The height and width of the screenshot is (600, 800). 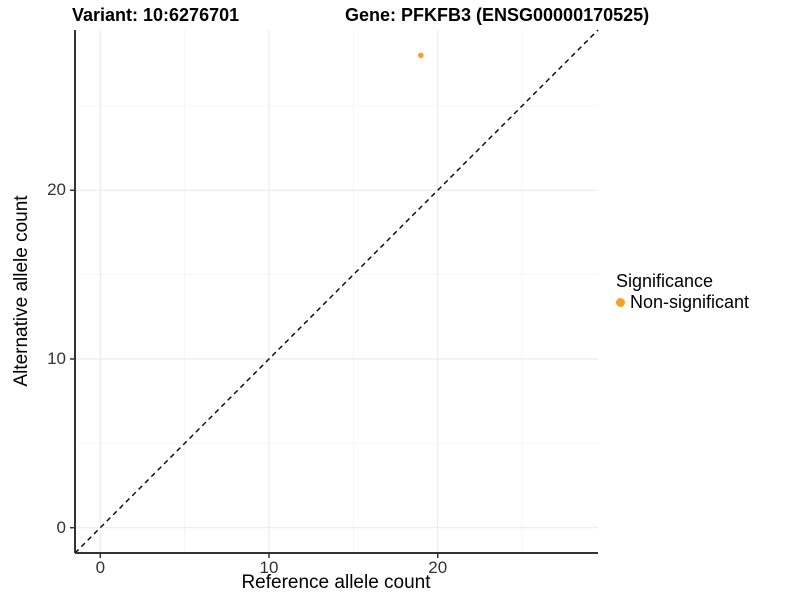 I want to click on legend: Significance Non-significant, so click(x=682, y=291).